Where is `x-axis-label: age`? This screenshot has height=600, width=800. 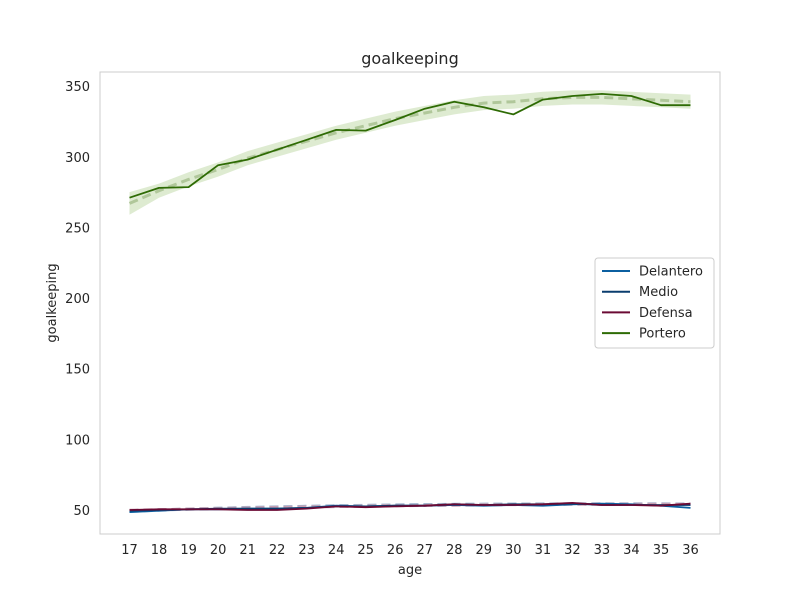
x-axis-label: age is located at coordinates (410, 570).